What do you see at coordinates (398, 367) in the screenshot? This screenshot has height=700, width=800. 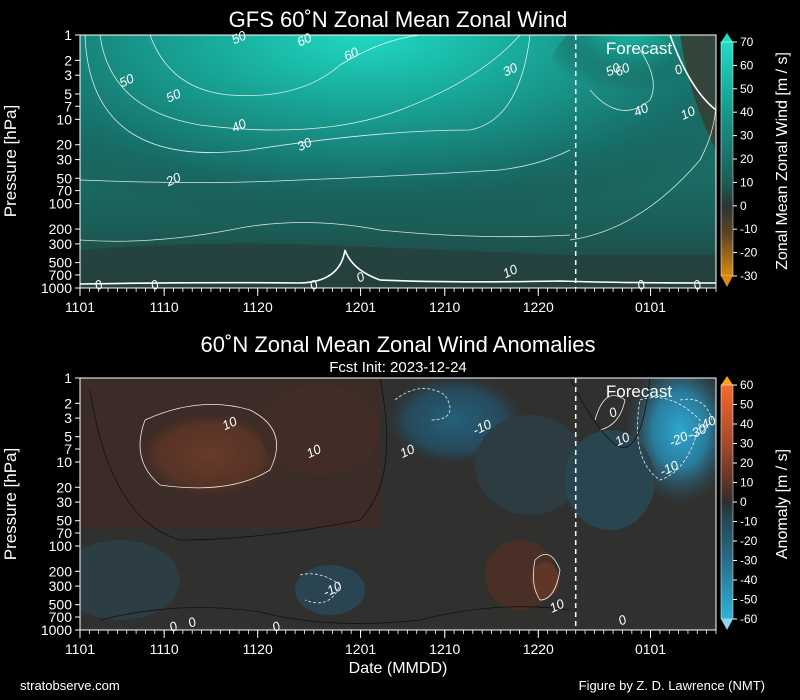 I see `chart-subtitle-bottom: Fcst Init: 2023-12-24` at bounding box center [398, 367].